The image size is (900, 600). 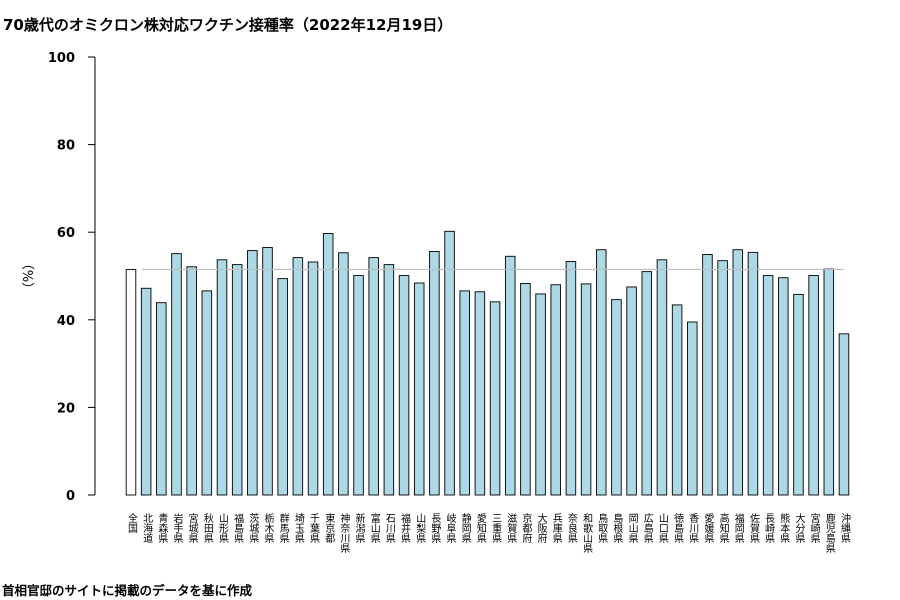 I want to click on category-label: 北海道, so click(x=147, y=528).